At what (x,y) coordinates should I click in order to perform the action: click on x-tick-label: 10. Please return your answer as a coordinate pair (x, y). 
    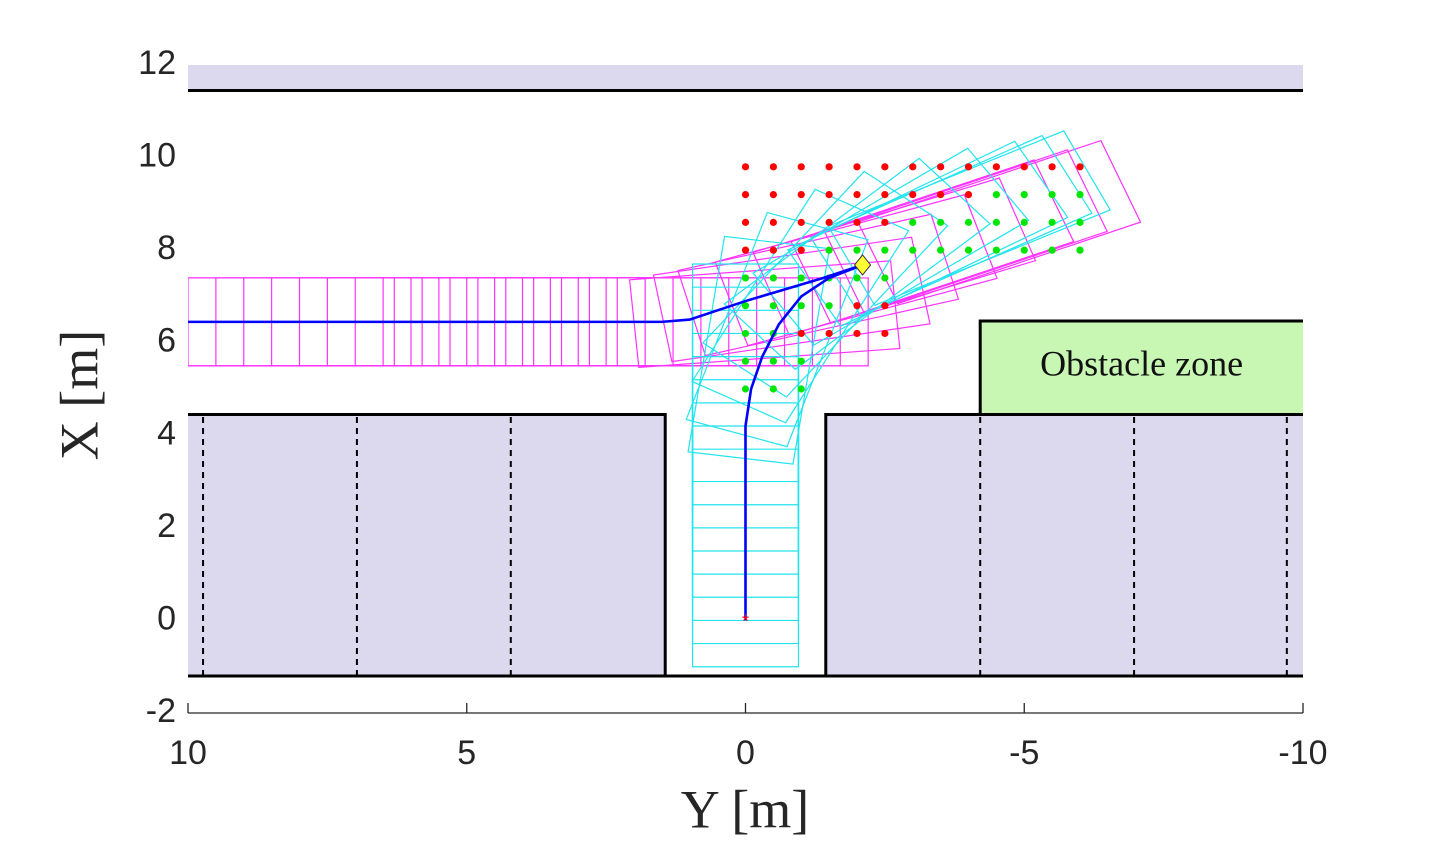
    Looking at the image, I should click on (188, 753).